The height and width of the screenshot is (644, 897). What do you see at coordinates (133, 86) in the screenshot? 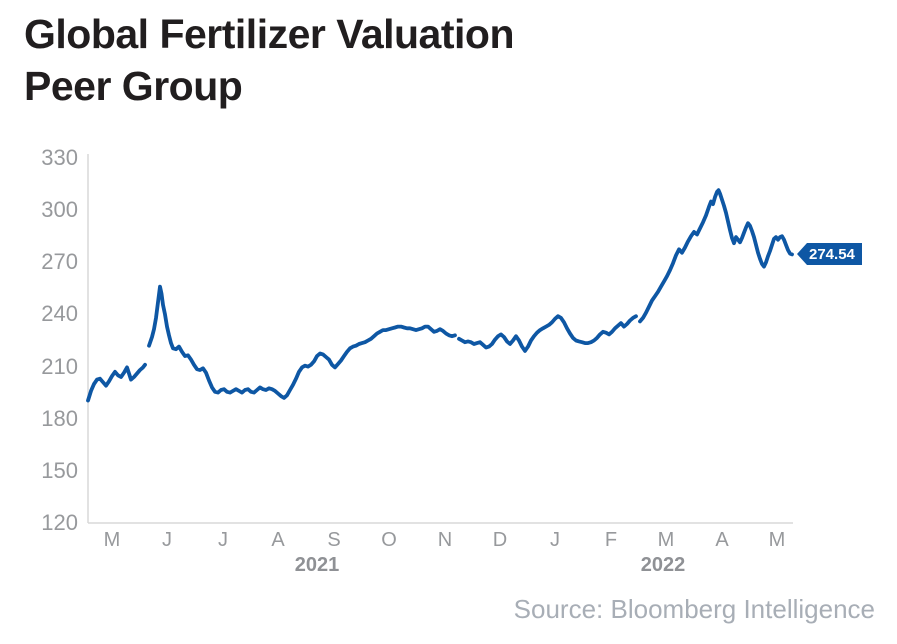
I see `page-title-line-2: Peer Group` at bounding box center [133, 86].